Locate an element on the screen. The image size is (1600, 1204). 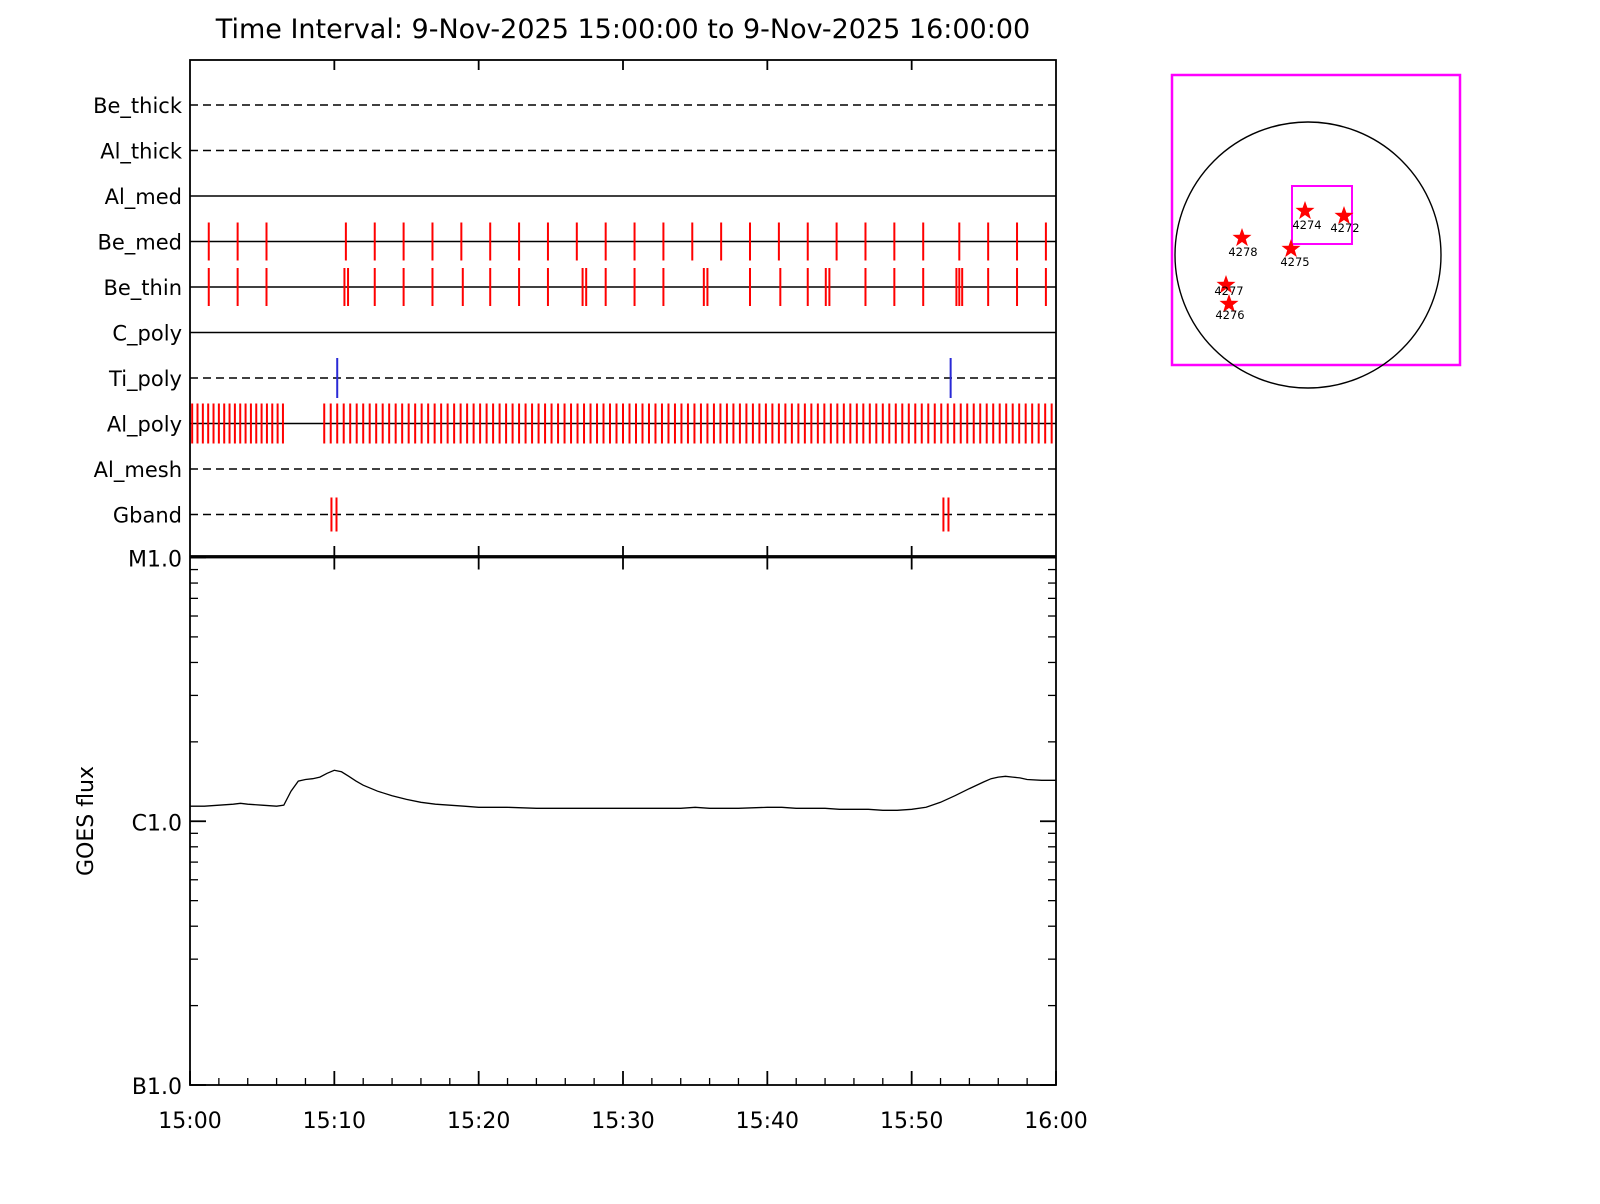
solar-disk is located at coordinates (1308, 255).